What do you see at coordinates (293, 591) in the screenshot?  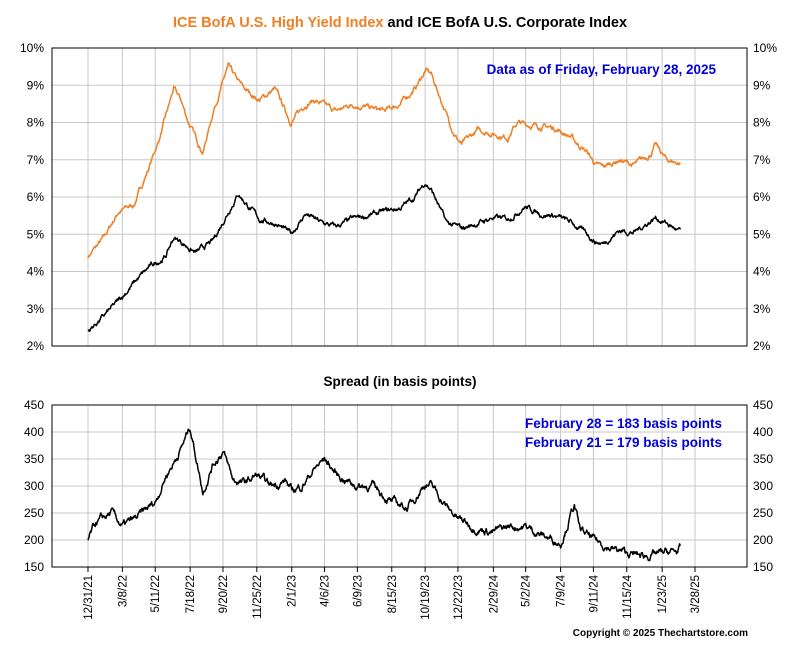 I see `x-tick-label: 2/1/23` at bounding box center [293, 591].